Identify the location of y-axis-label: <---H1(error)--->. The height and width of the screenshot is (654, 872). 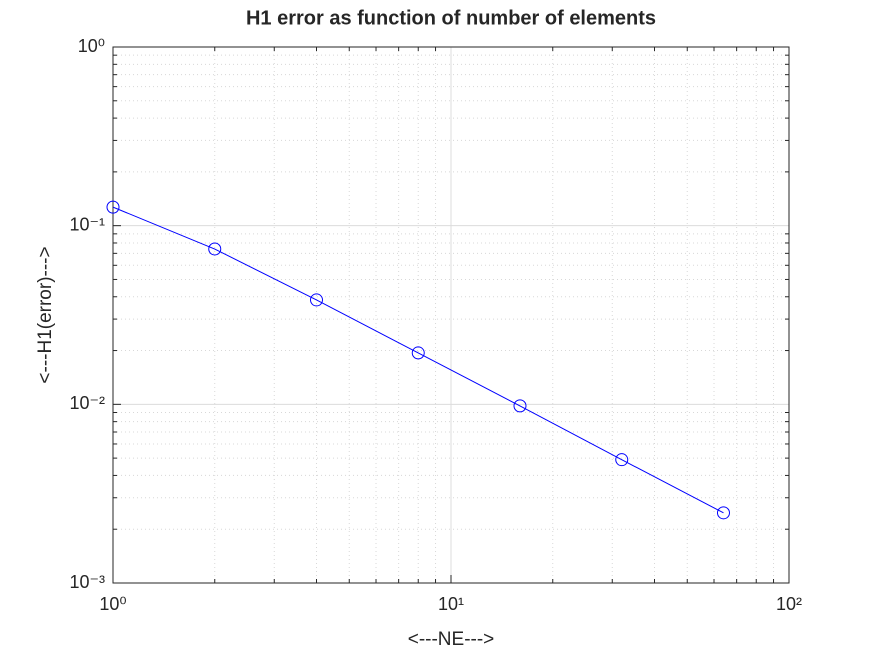
(45, 314).